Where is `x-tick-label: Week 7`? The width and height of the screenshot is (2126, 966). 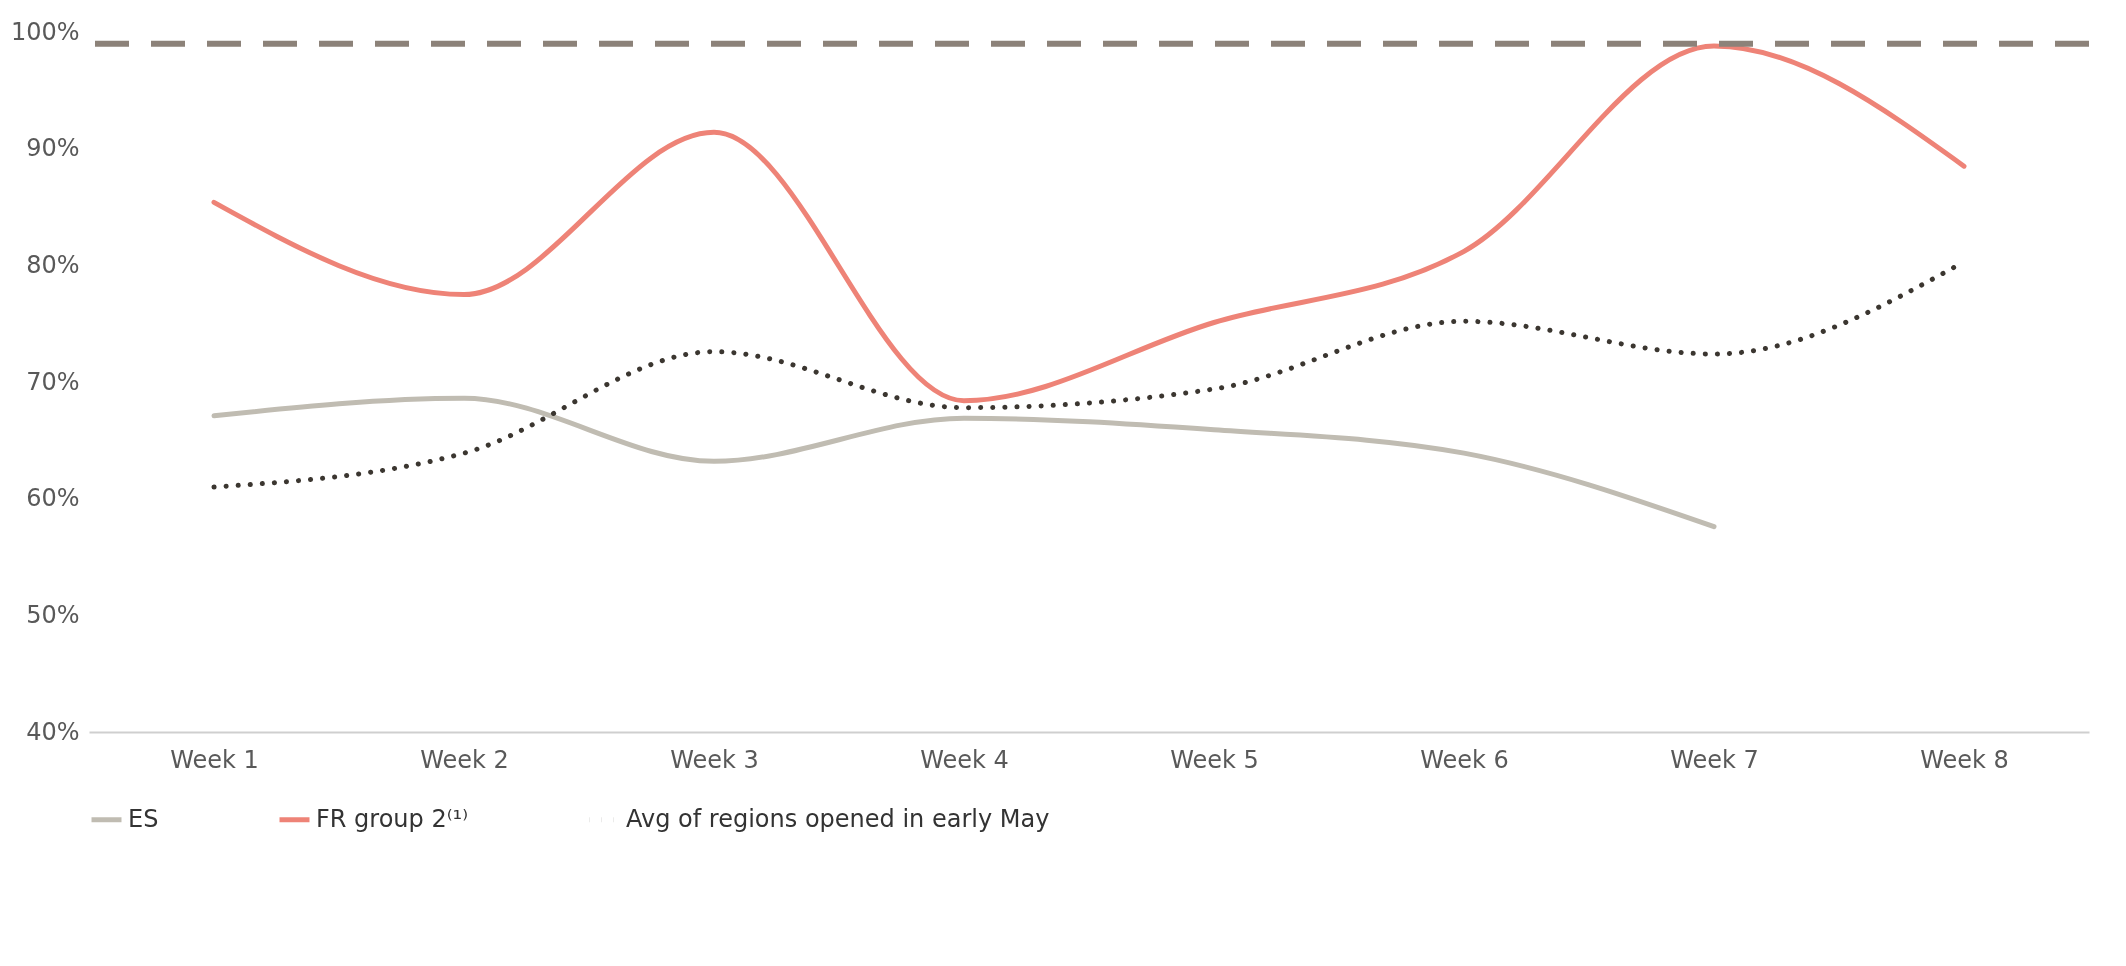 x-tick-label: Week 7 is located at coordinates (1714, 759).